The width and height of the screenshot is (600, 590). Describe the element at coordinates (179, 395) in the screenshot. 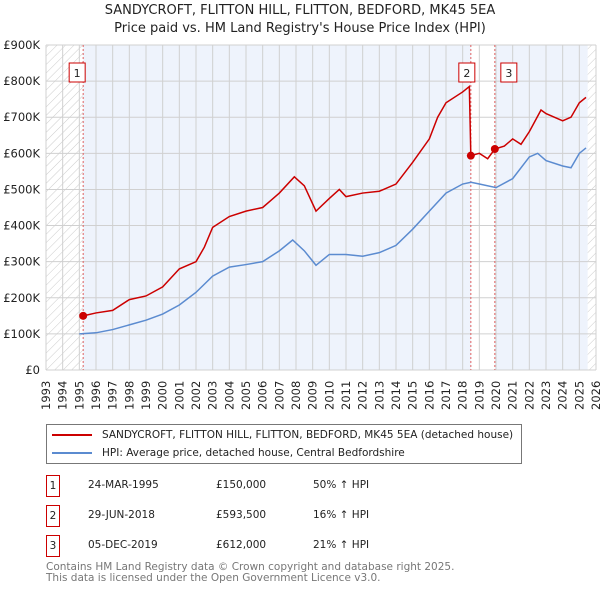

I see `x-tick-label: 2001` at that location.